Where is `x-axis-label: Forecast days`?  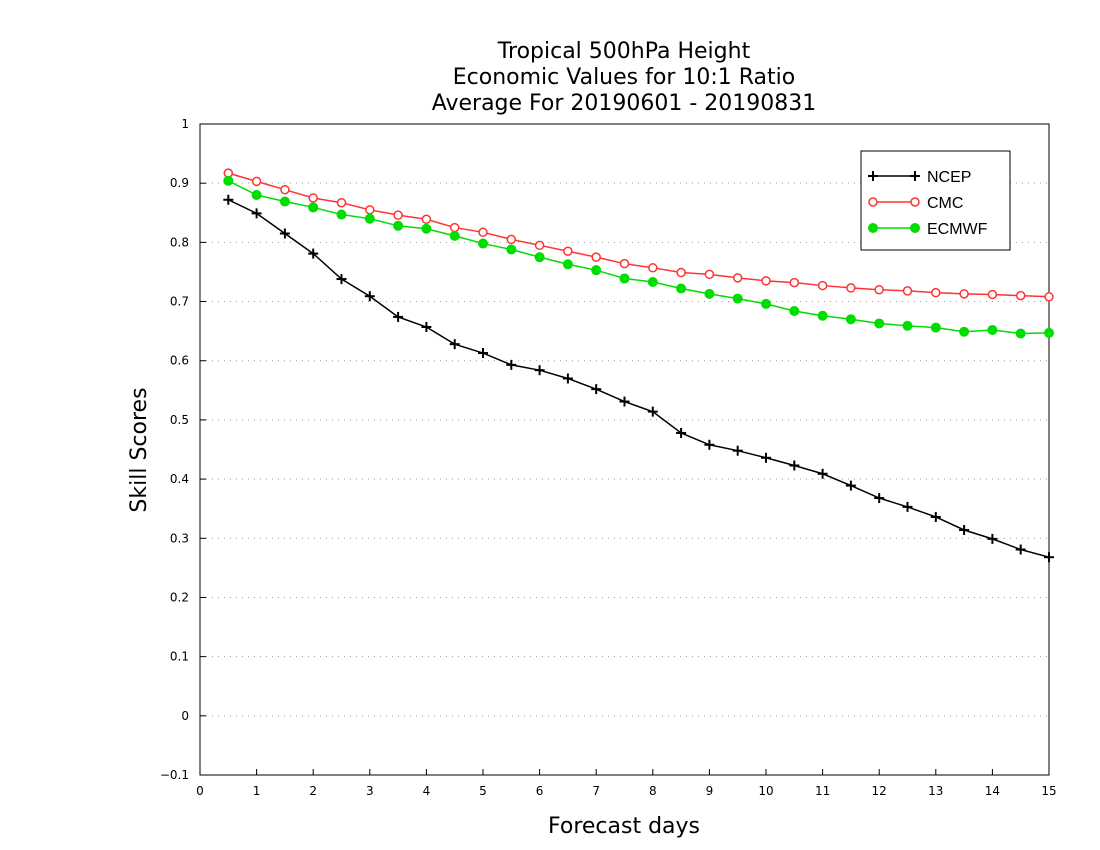 x-axis-label: Forecast days is located at coordinates (624, 826).